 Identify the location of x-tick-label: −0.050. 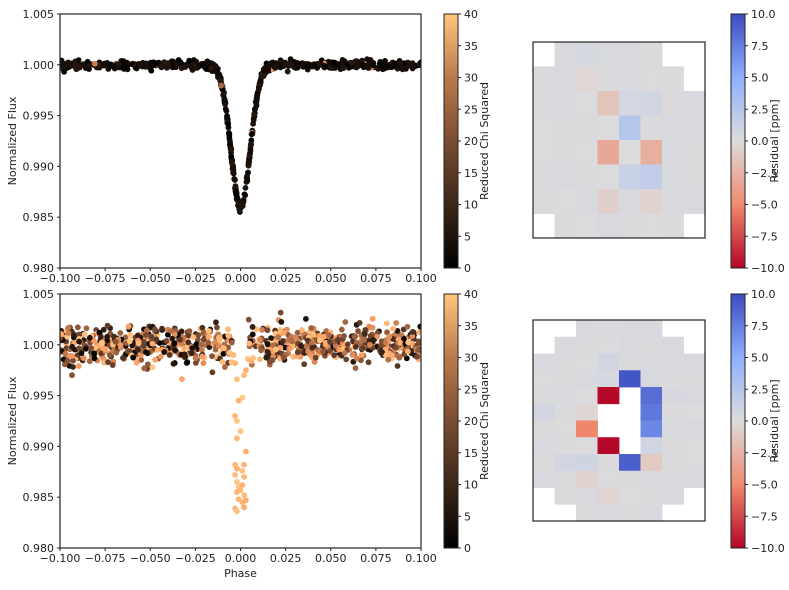
(150, 278).